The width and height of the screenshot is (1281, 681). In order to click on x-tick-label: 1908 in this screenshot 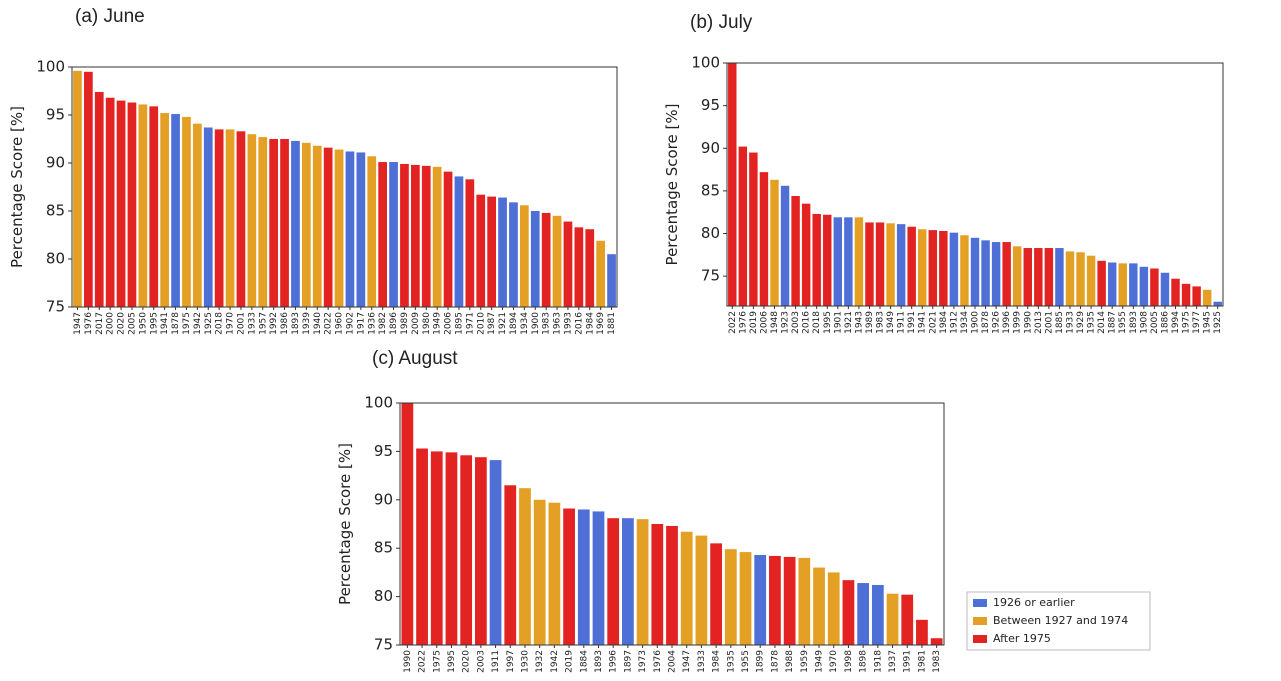, I will do `click(1144, 322)`.